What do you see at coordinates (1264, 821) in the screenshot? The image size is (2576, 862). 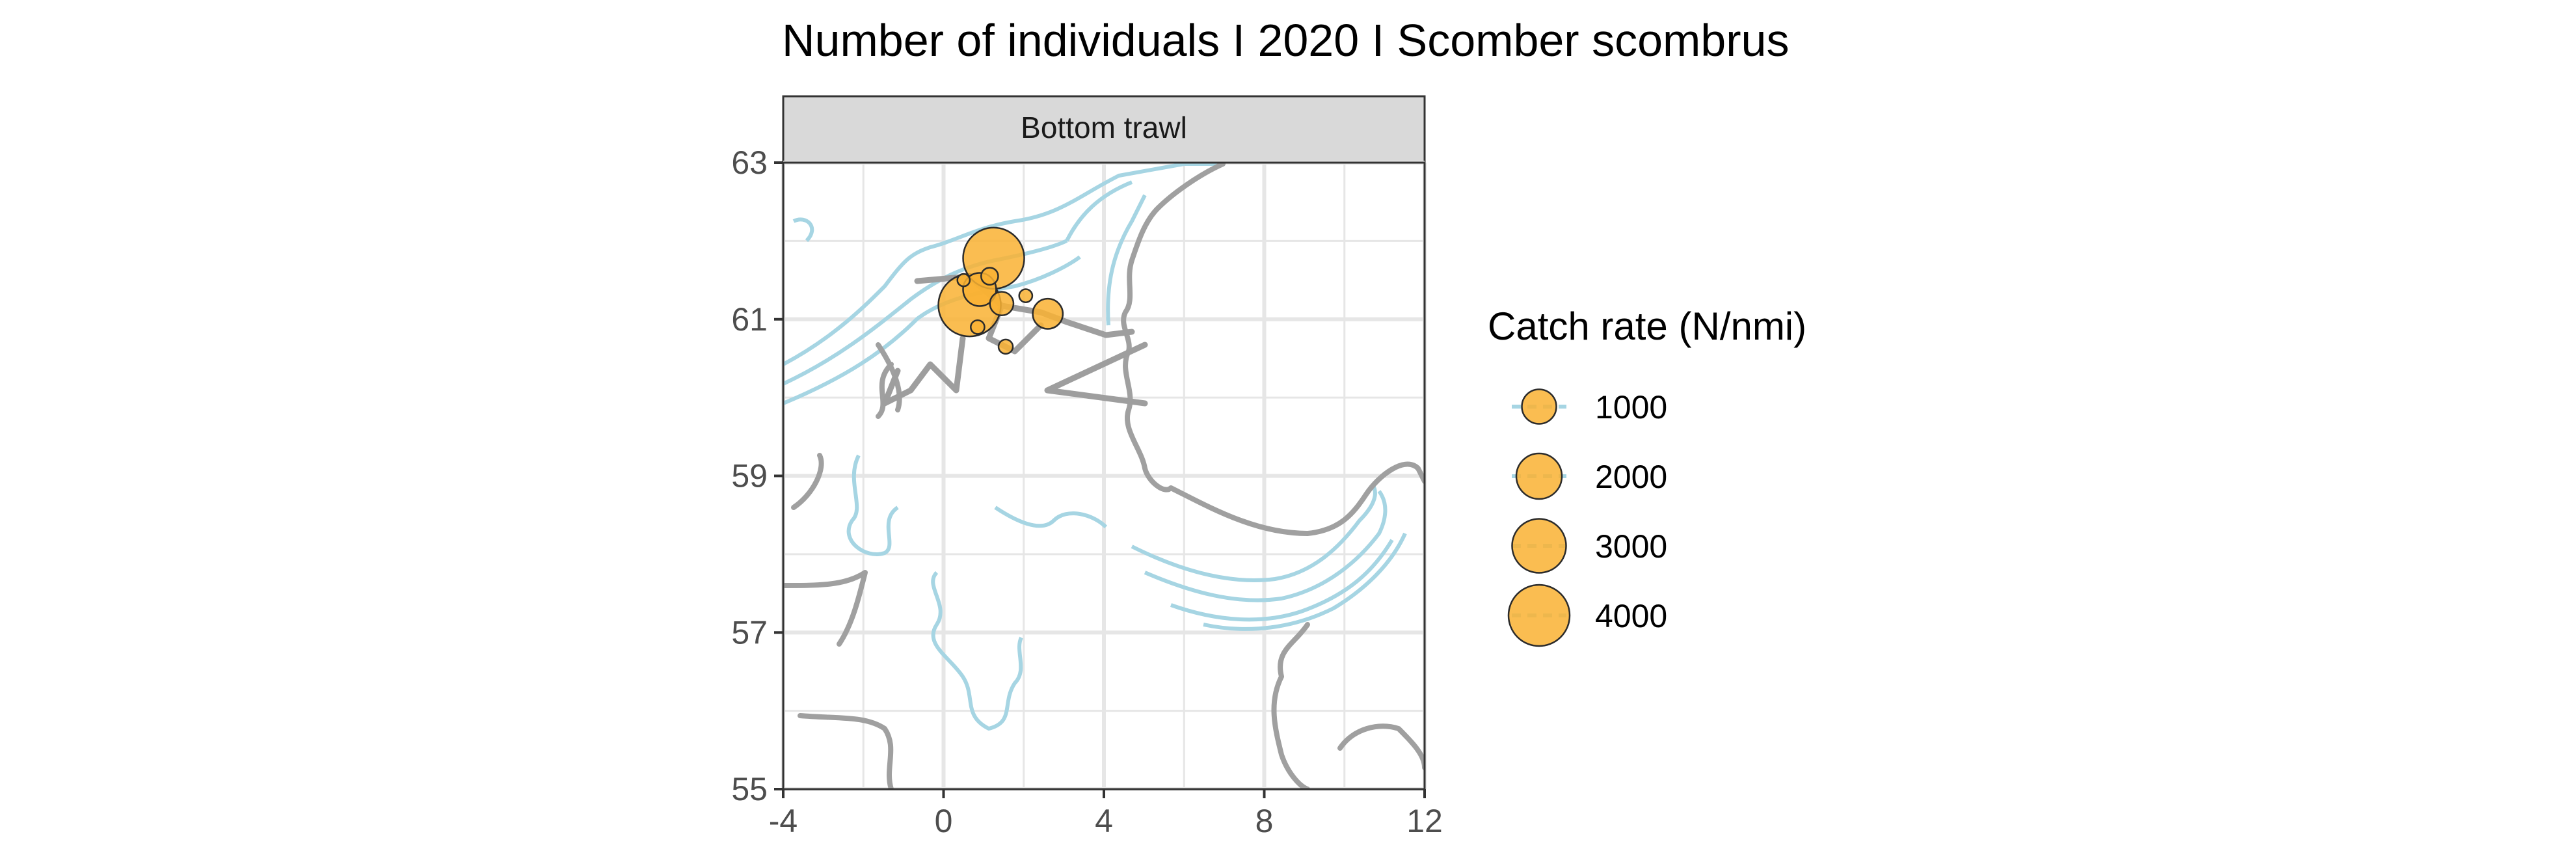 I see `x-tick-label: 8` at bounding box center [1264, 821].